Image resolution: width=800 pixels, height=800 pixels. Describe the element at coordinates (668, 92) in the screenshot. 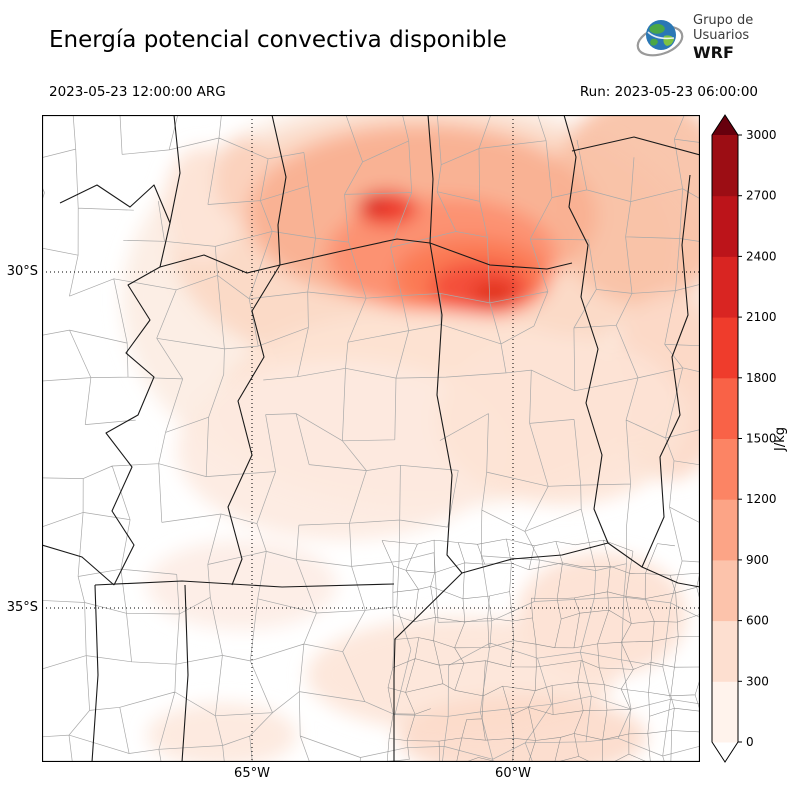

I see `run-time-label: Run: 2023-05-23 06:00:00` at that location.